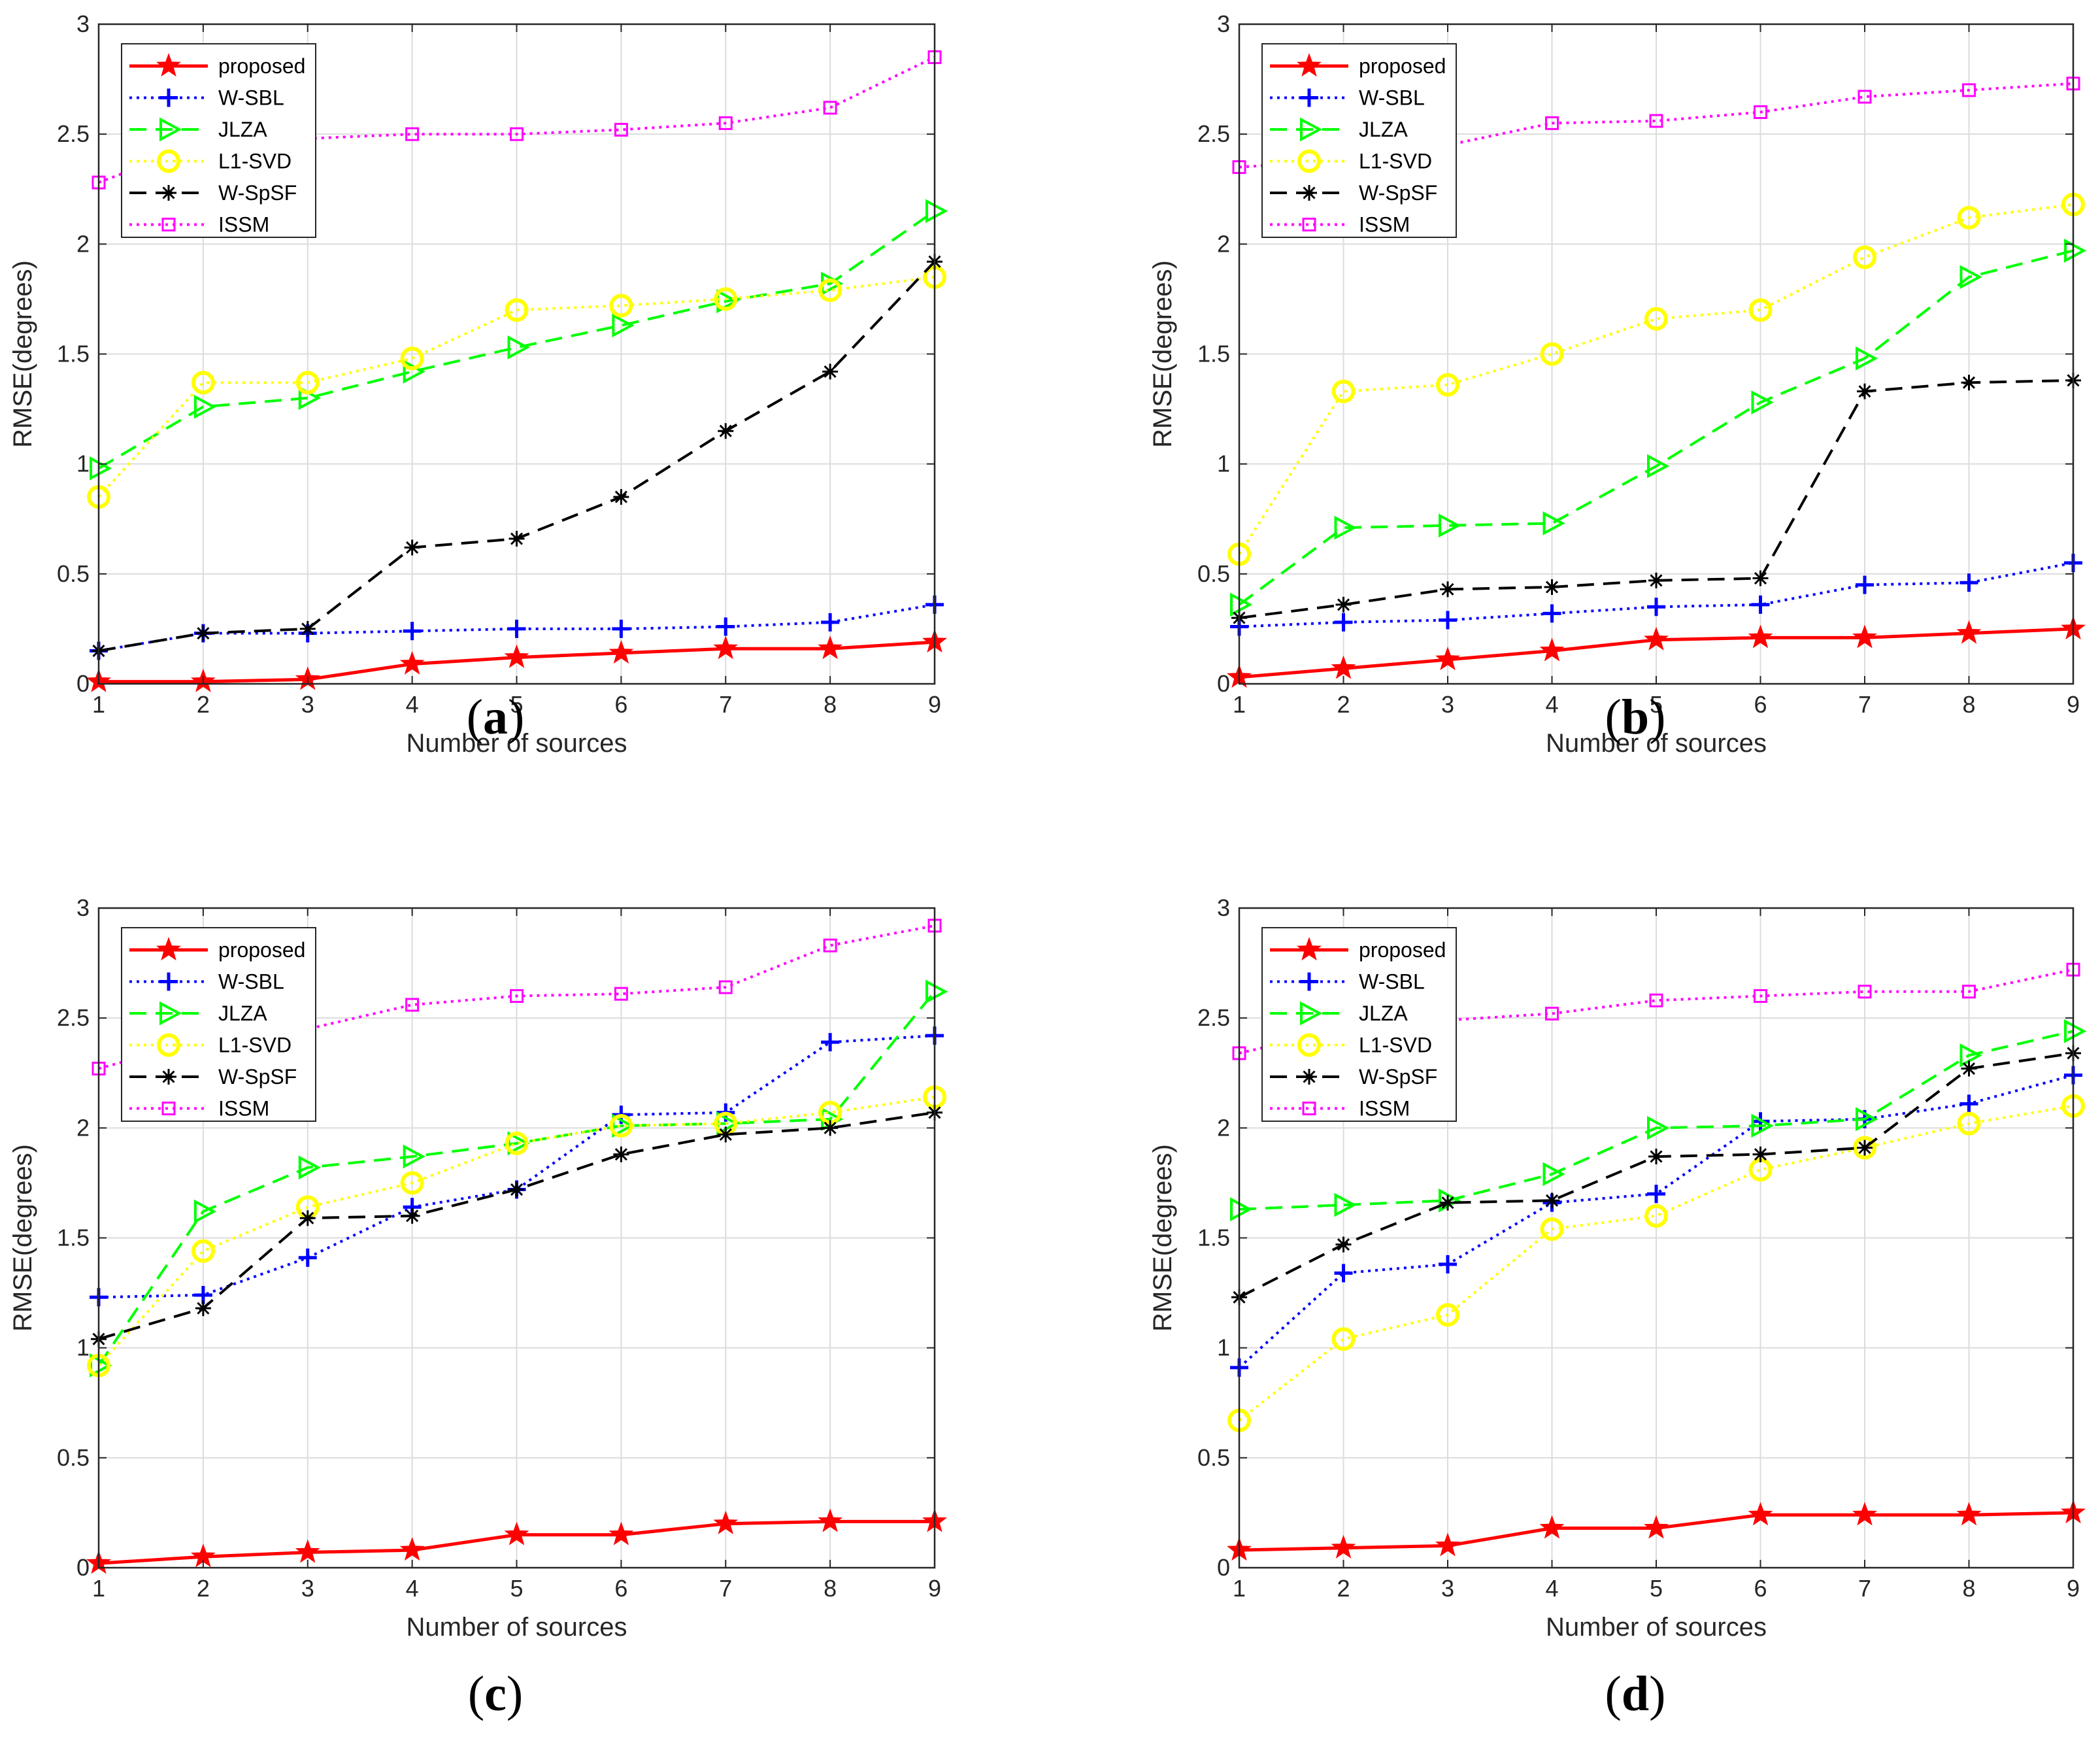 This screenshot has width=2100, height=1739. I want to click on series-line, so click(1657, 1120).